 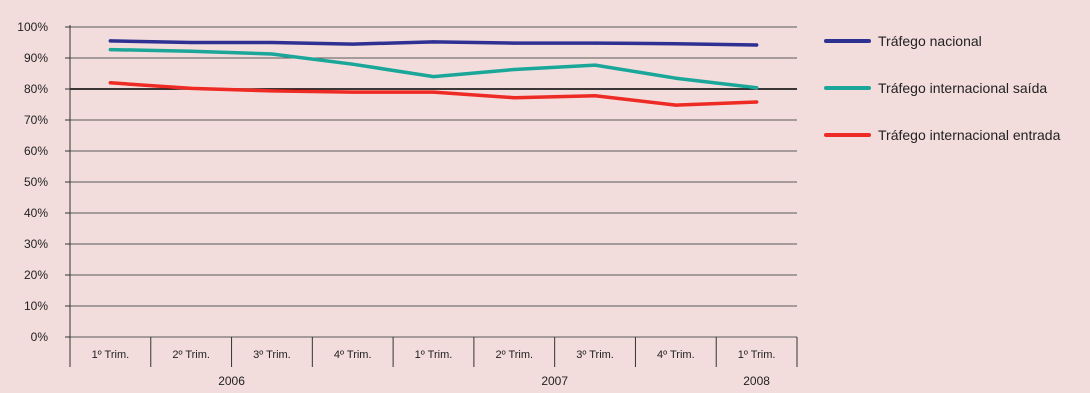 What do you see at coordinates (40, 337) in the screenshot?
I see `y-tick-label: 0%` at bounding box center [40, 337].